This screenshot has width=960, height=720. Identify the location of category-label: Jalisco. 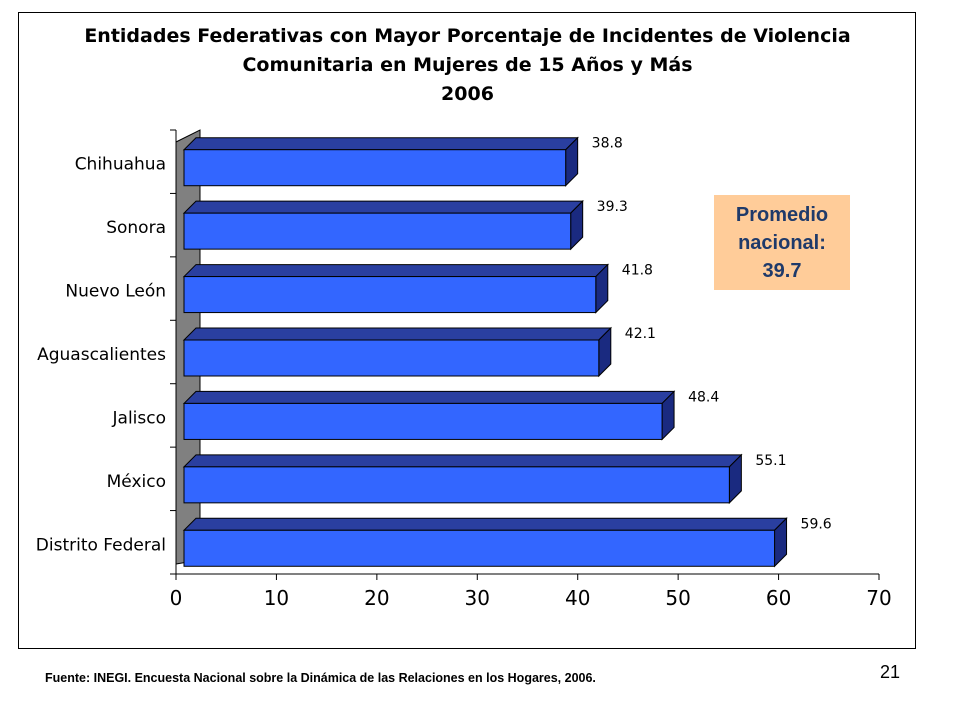
(139, 418).